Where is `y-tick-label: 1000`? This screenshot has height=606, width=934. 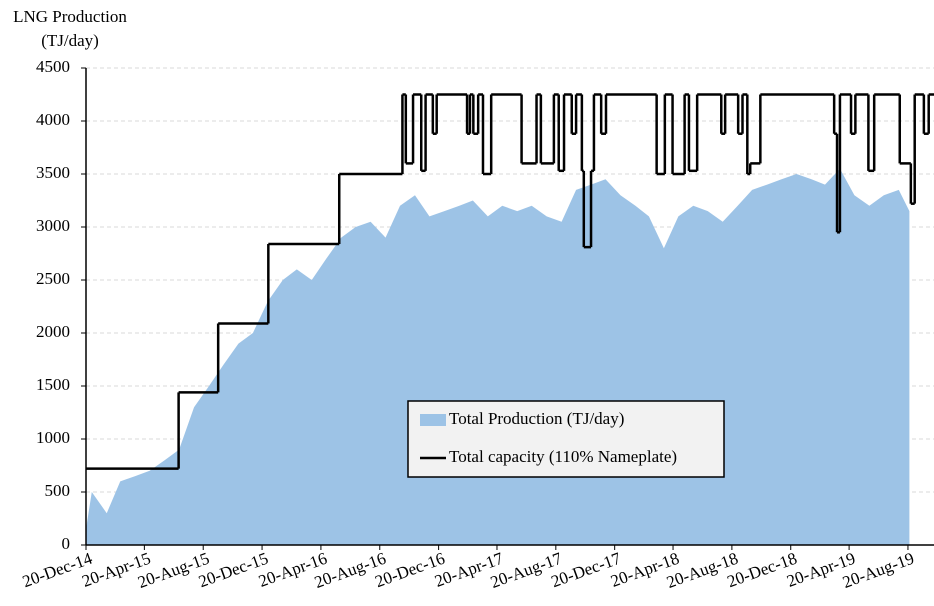 y-tick-label: 1000 is located at coordinates (53, 437).